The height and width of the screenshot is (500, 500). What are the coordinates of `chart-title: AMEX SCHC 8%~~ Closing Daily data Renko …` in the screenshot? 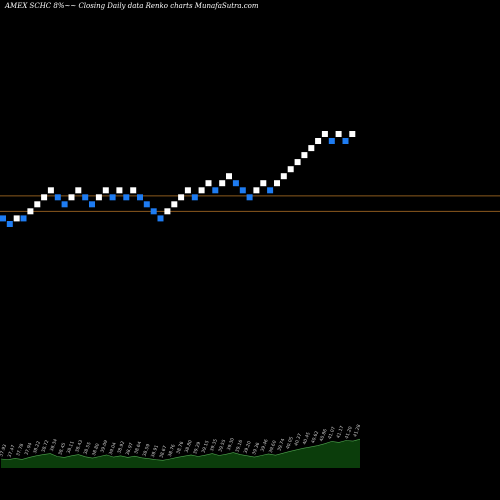 It's located at (132, 6).